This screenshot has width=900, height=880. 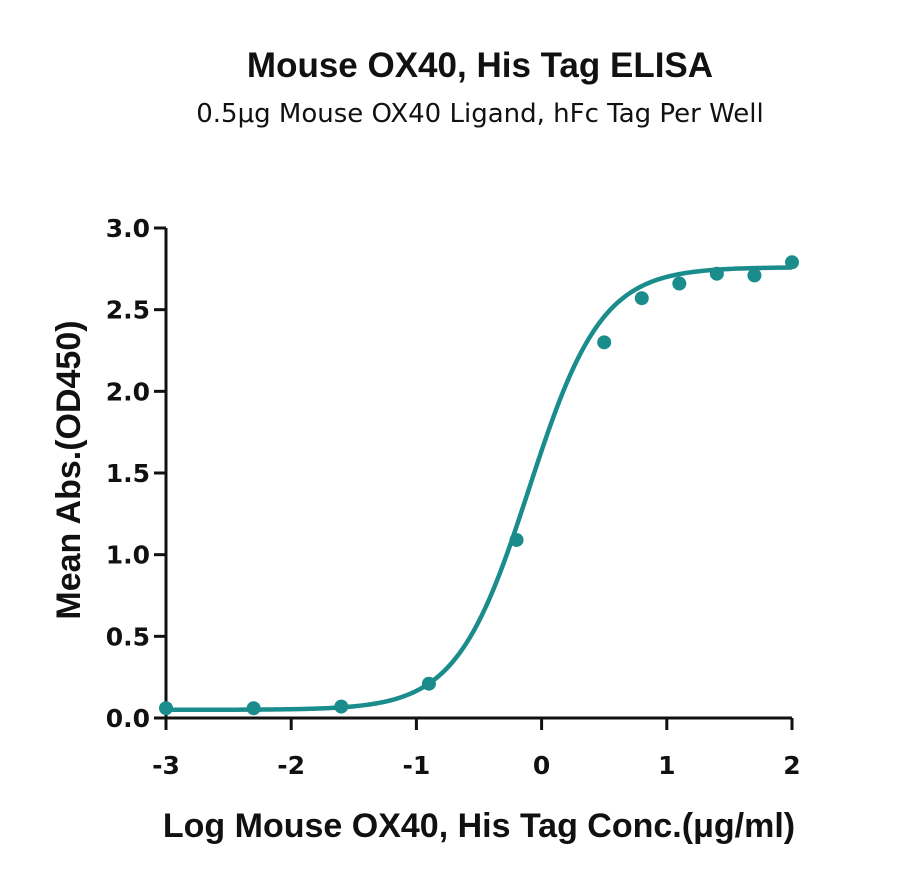 I want to click on y-tick-label: 2.5, so click(x=128, y=310).